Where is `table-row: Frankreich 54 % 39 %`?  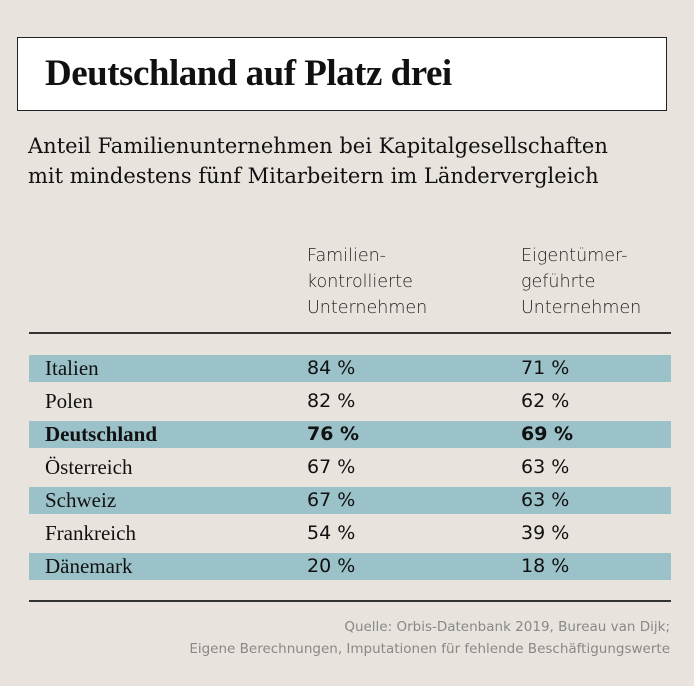 table-row: Frankreich 54 % 39 % is located at coordinates (350, 533).